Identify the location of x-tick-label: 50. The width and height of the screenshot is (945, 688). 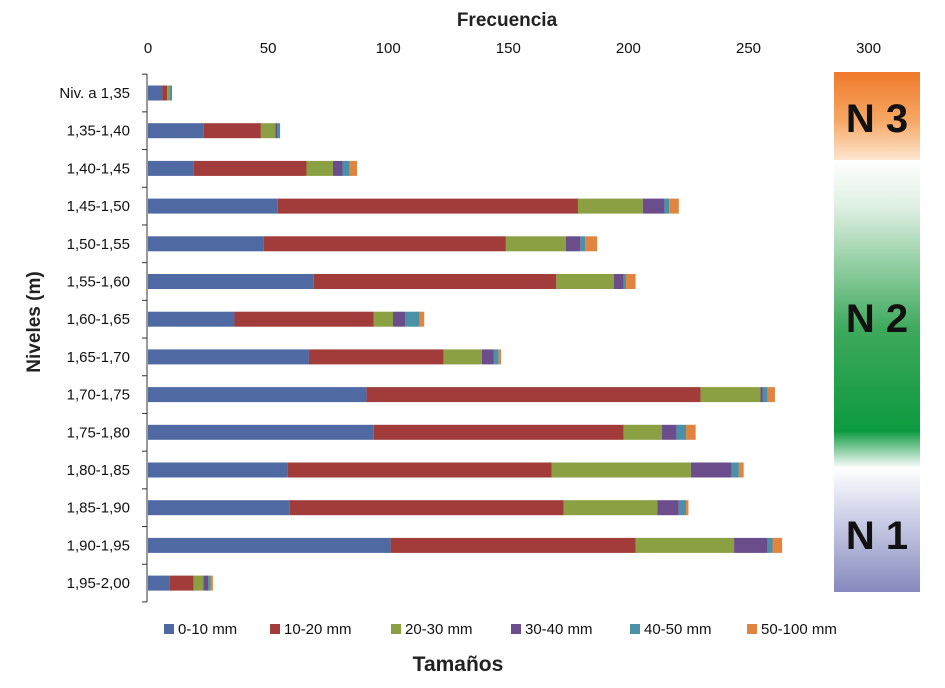
(268, 48).